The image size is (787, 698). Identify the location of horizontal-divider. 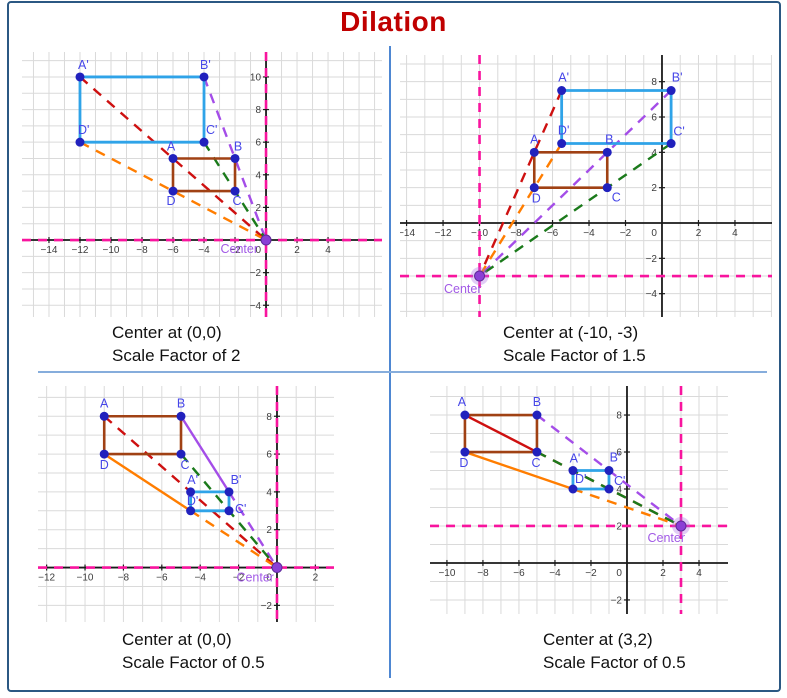
(402, 372).